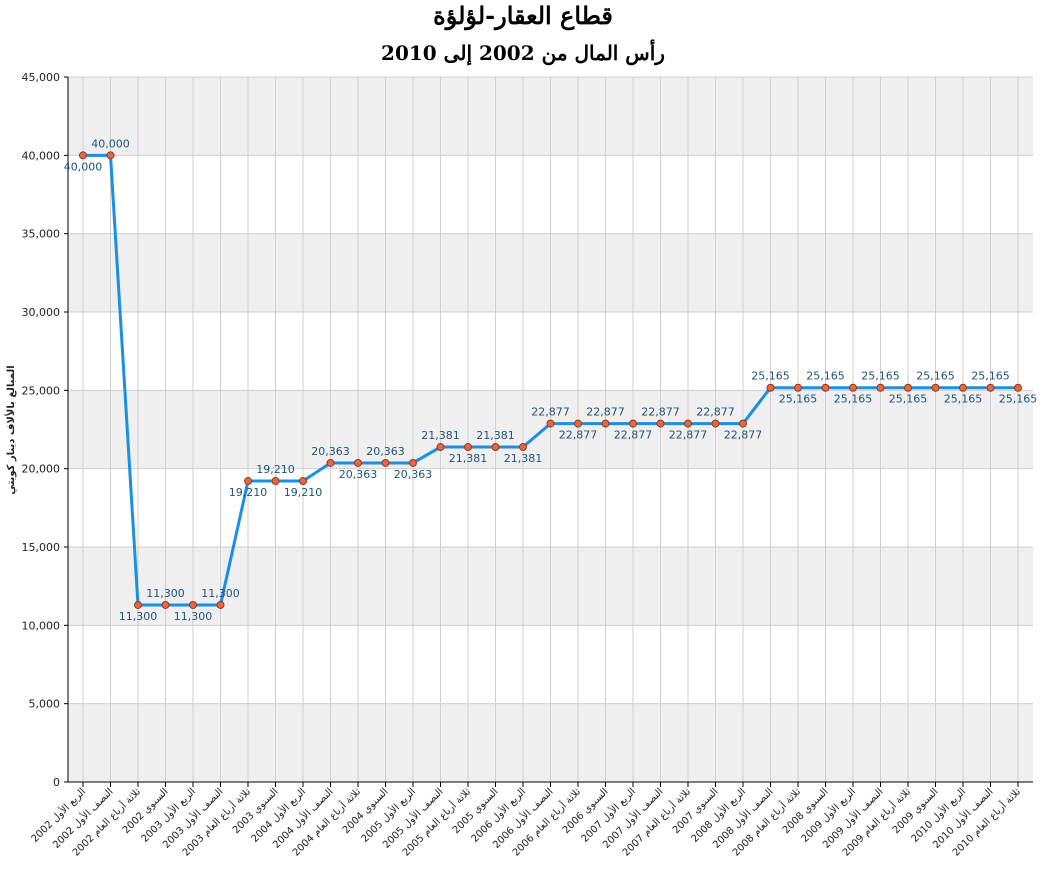 The width and height of the screenshot is (1047, 869). What do you see at coordinates (41, 547) in the screenshot?
I see `y-tick-label: 15,000` at bounding box center [41, 547].